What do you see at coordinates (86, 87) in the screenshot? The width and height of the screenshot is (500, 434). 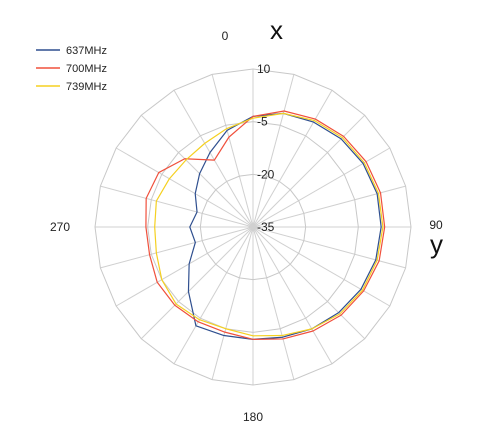 I see `legend-label: 739MHz` at bounding box center [86, 87].